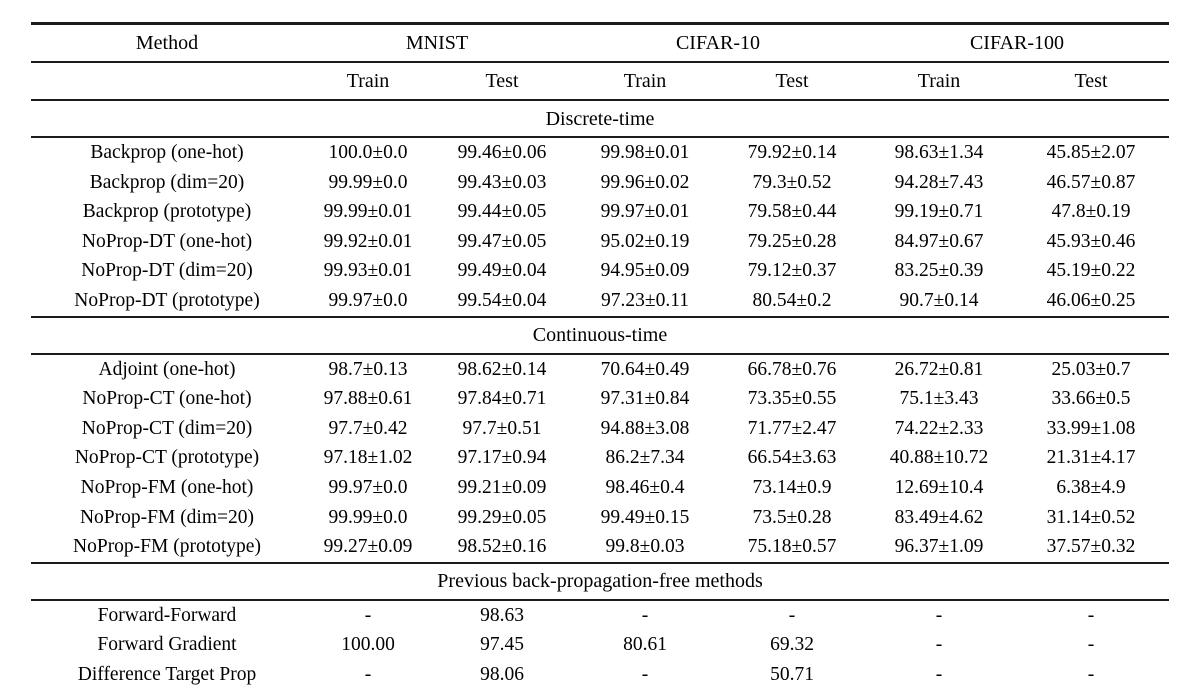 The image size is (1200, 696). Describe the element at coordinates (1091, 517) in the screenshot. I see `value-cell: 31.14±0.52` at that location.